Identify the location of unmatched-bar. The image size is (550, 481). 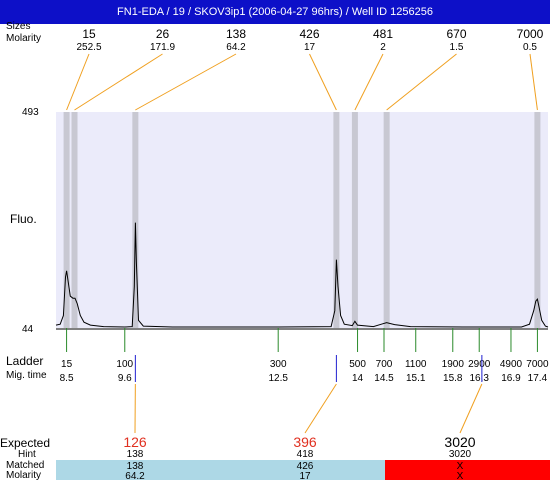
(467, 470).